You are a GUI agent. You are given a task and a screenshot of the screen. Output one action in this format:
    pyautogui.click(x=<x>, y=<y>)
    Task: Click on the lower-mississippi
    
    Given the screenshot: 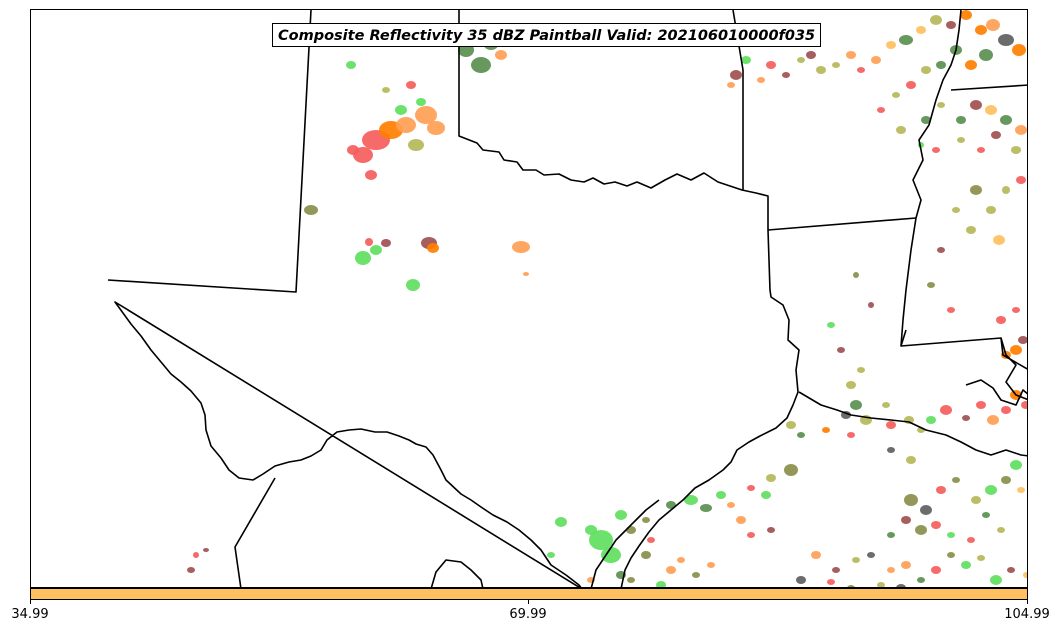 What is the action you would take?
    pyautogui.click(x=963, y=365)
    